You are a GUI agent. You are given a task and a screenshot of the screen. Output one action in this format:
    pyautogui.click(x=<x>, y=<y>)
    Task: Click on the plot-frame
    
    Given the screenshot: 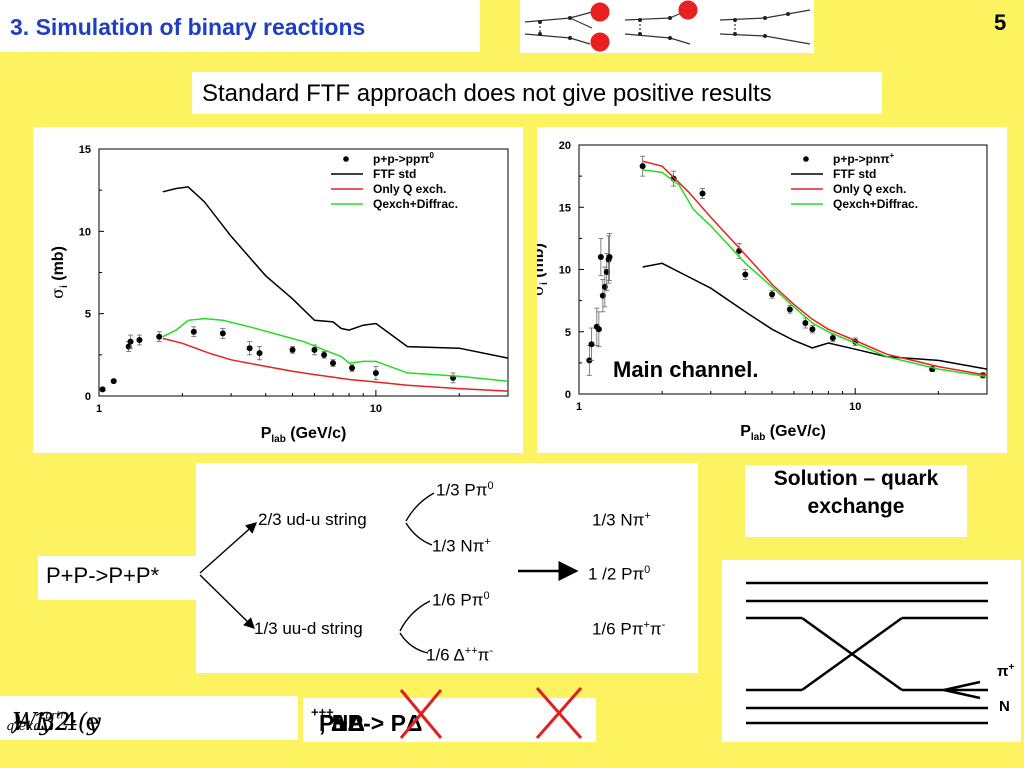 What is the action you would take?
    pyautogui.click(x=303, y=272)
    